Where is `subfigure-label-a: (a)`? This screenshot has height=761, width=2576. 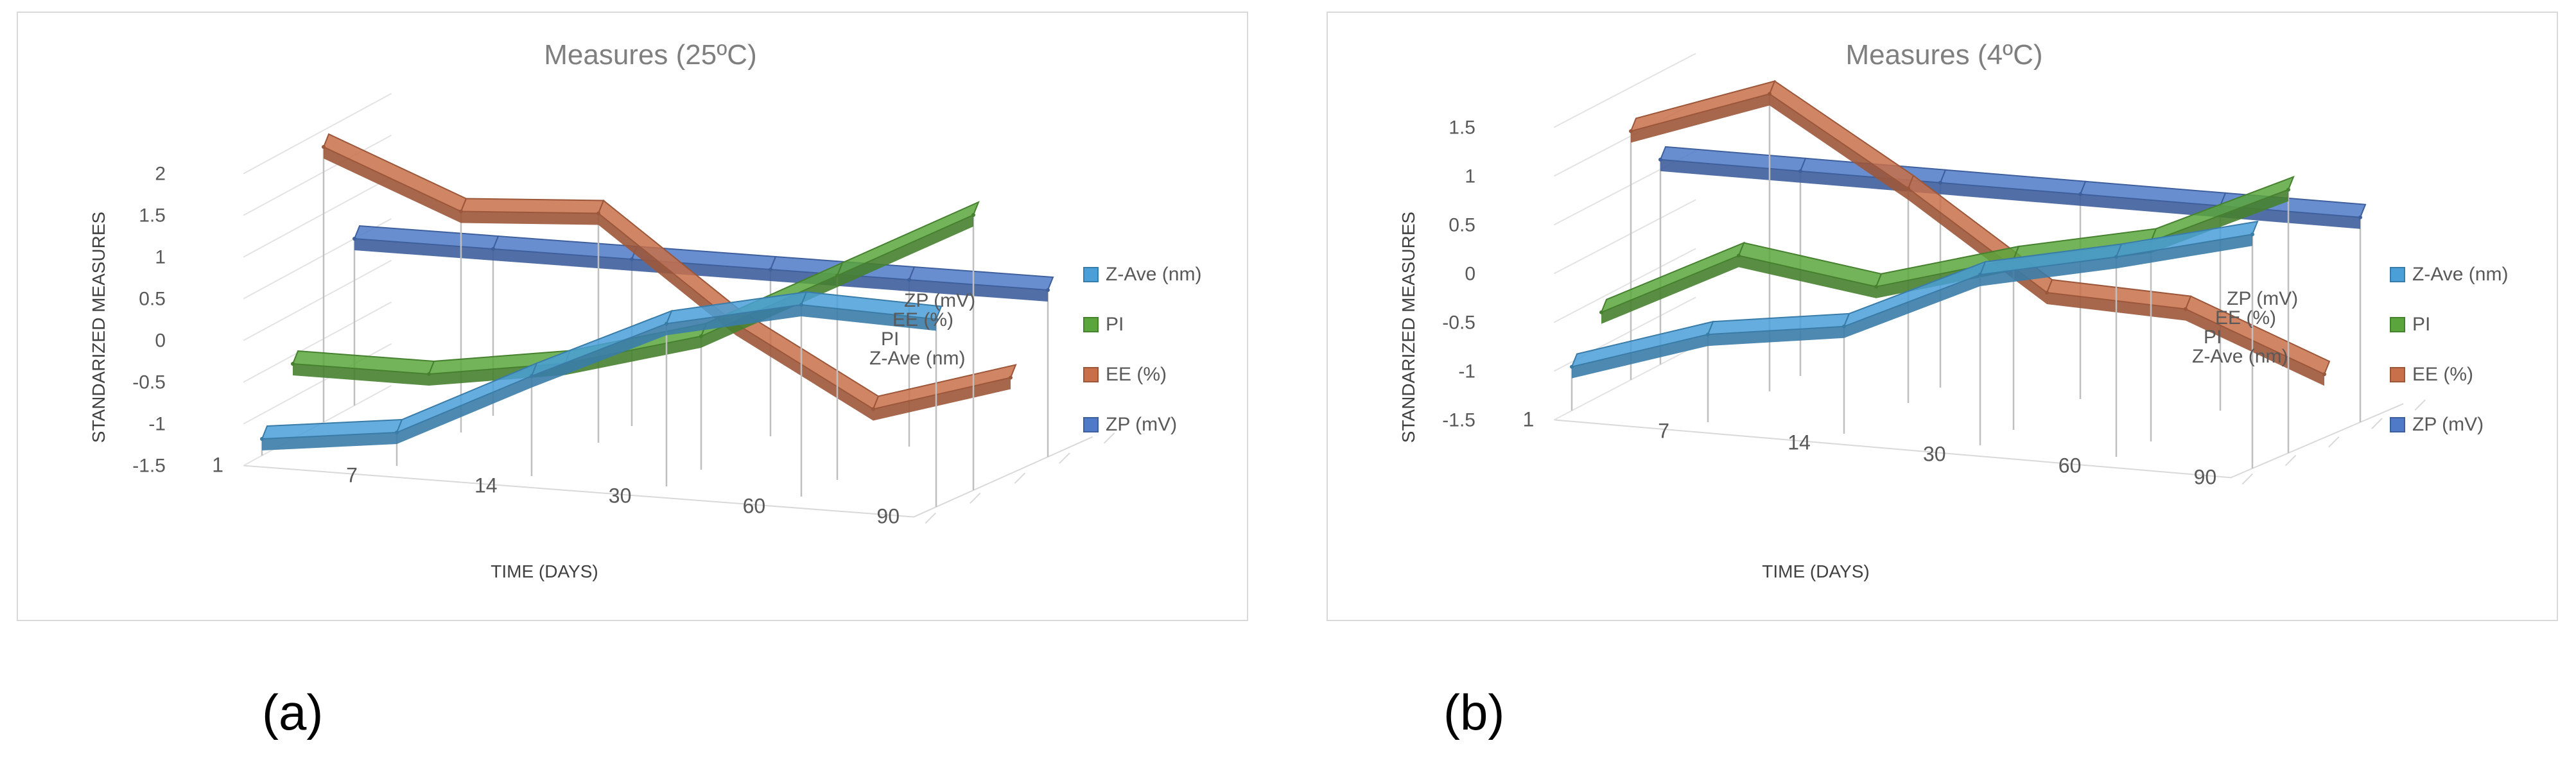 subfigure-label-a: (a) is located at coordinates (293, 712).